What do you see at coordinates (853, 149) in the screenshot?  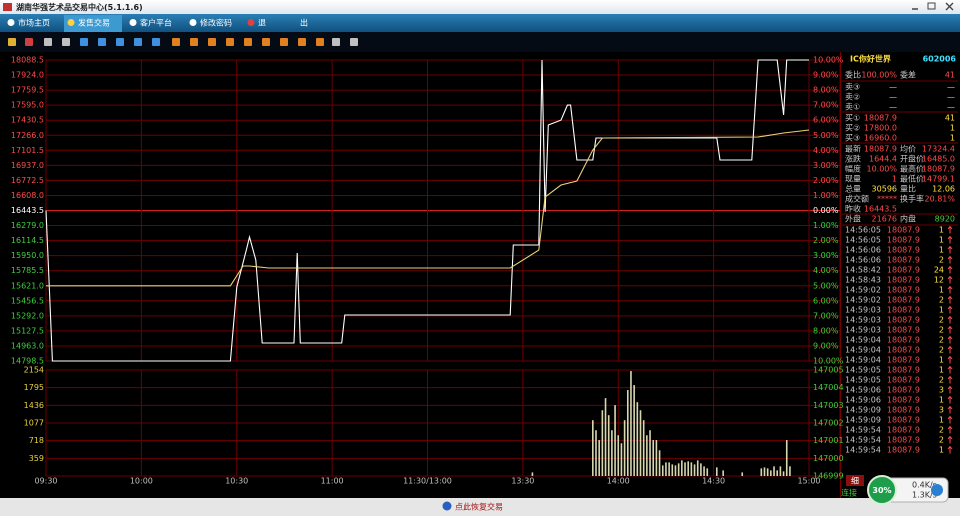 I see `field-label: 最新` at bounding box center [853, 149].